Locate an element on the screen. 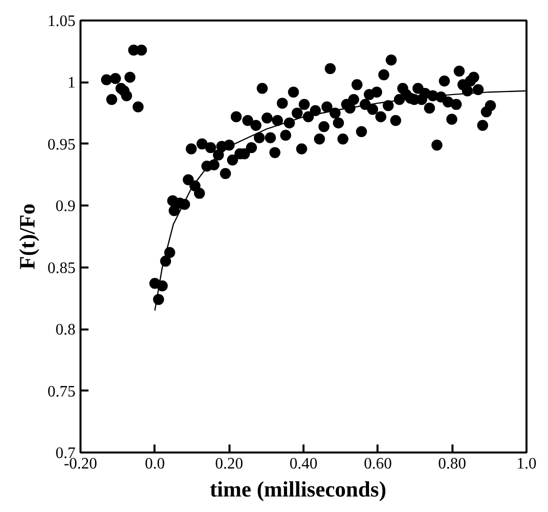  y-tick-label: 0.9 is located at coordinates (66, 207).